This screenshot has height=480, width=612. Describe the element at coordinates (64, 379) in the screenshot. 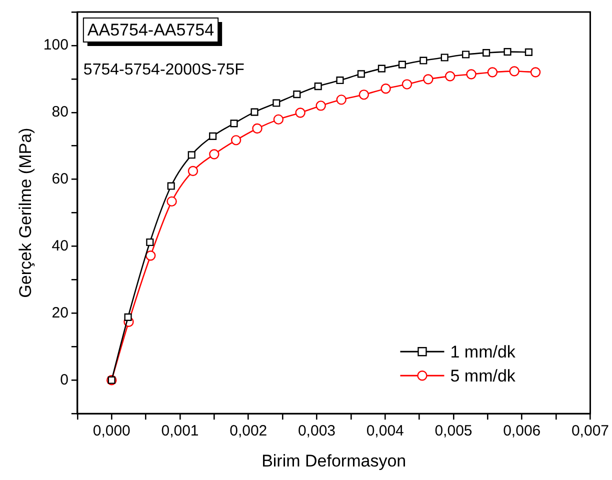

I see `y-tick-label: 0` at that location.